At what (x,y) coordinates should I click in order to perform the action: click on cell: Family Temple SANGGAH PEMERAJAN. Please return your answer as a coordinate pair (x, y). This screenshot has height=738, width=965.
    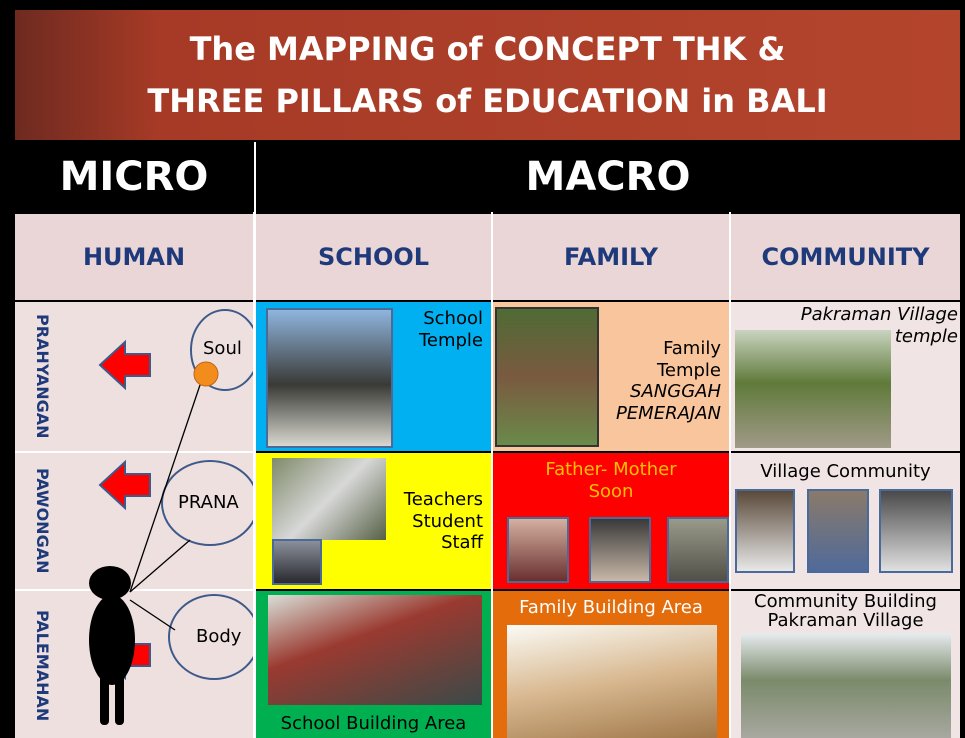
    Looking at the image, I should click on (611, 376).